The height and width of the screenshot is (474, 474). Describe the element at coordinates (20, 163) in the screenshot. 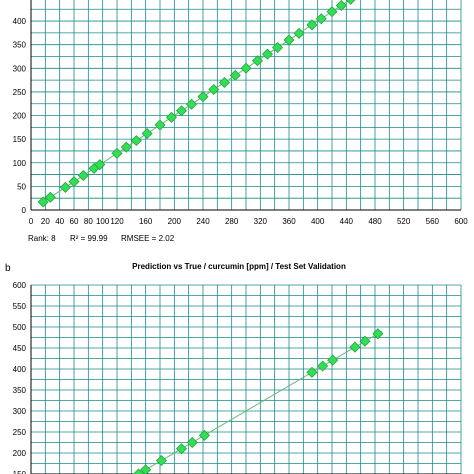

I see `y-tick-label: 100` at that location.